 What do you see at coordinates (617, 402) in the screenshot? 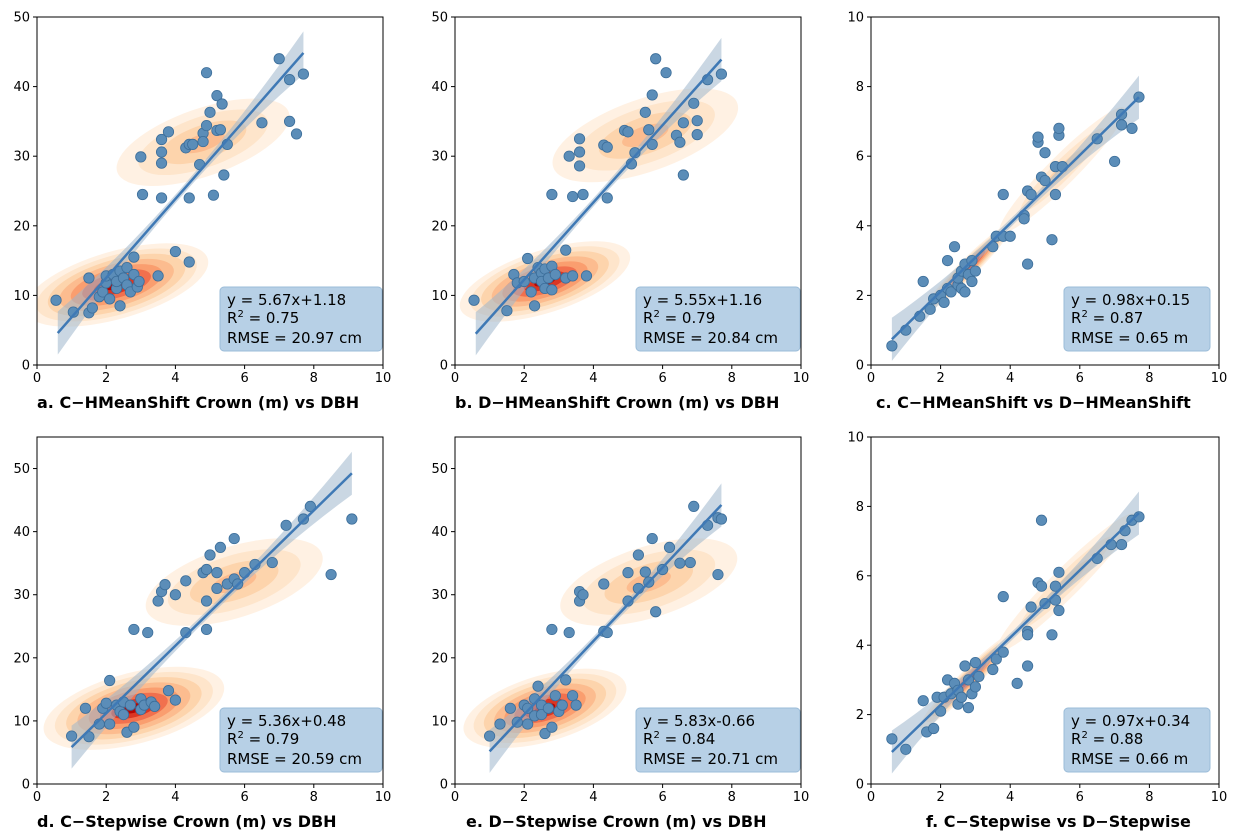
I see `panel-caption: b. D−HMeanShift Crown (m) vs DBH` at bounding box center [617, 402].